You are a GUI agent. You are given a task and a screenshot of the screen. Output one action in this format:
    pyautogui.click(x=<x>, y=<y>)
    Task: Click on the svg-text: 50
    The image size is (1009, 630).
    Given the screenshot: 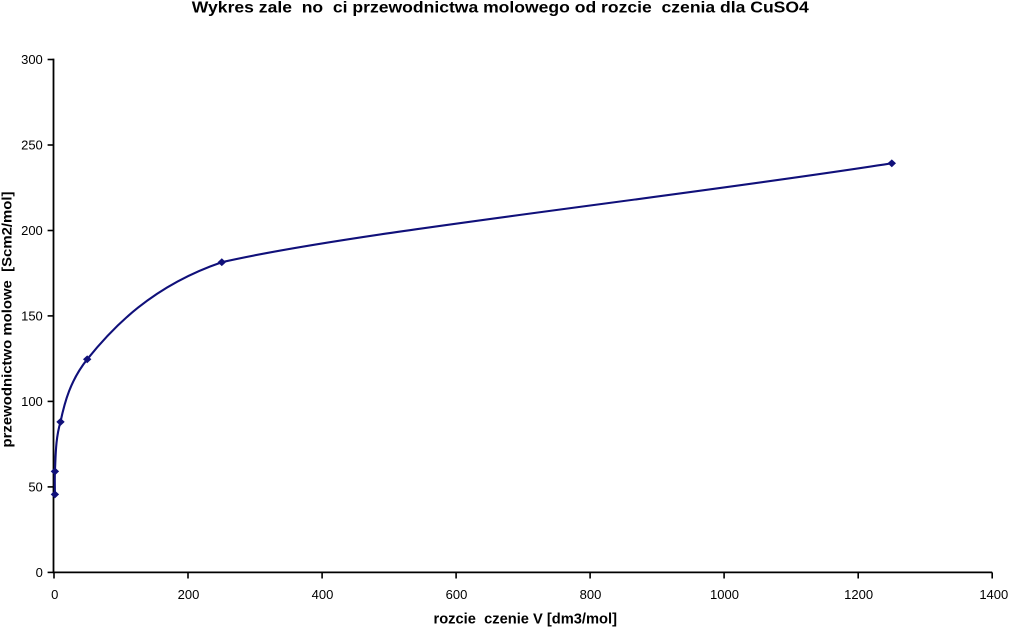 What is the action you would take?
    pyautogui.click(x=35, y=487)
    